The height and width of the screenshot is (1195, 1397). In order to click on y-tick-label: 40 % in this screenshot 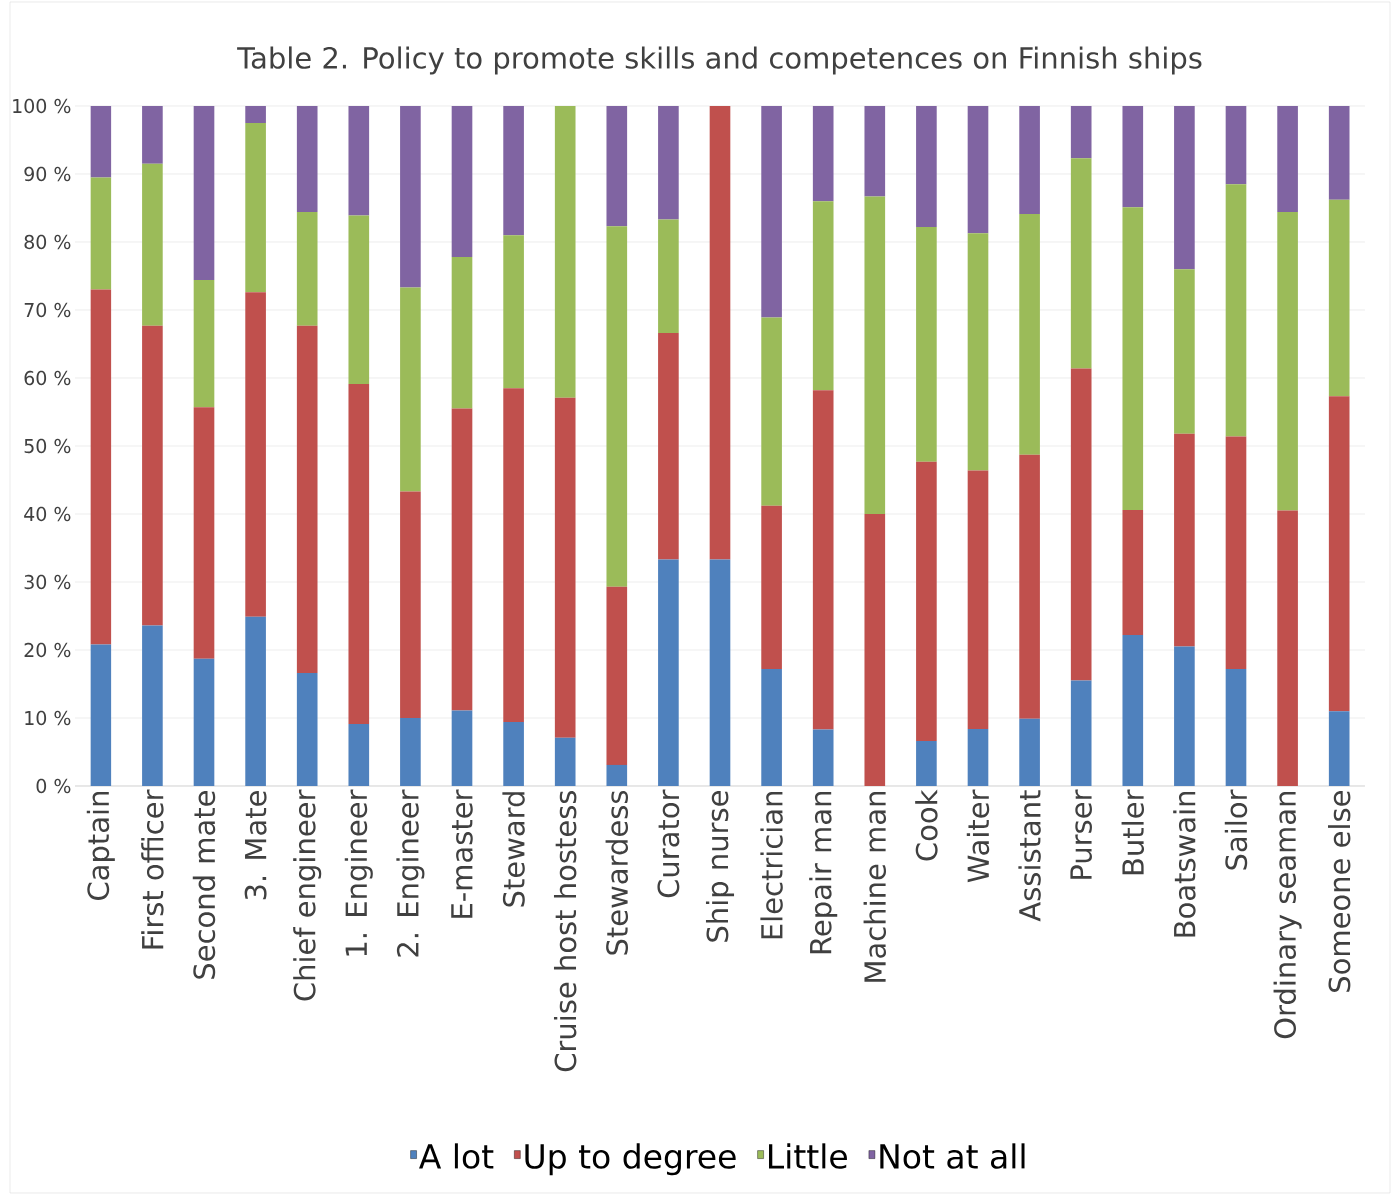, I will do `click(47, 514)`.